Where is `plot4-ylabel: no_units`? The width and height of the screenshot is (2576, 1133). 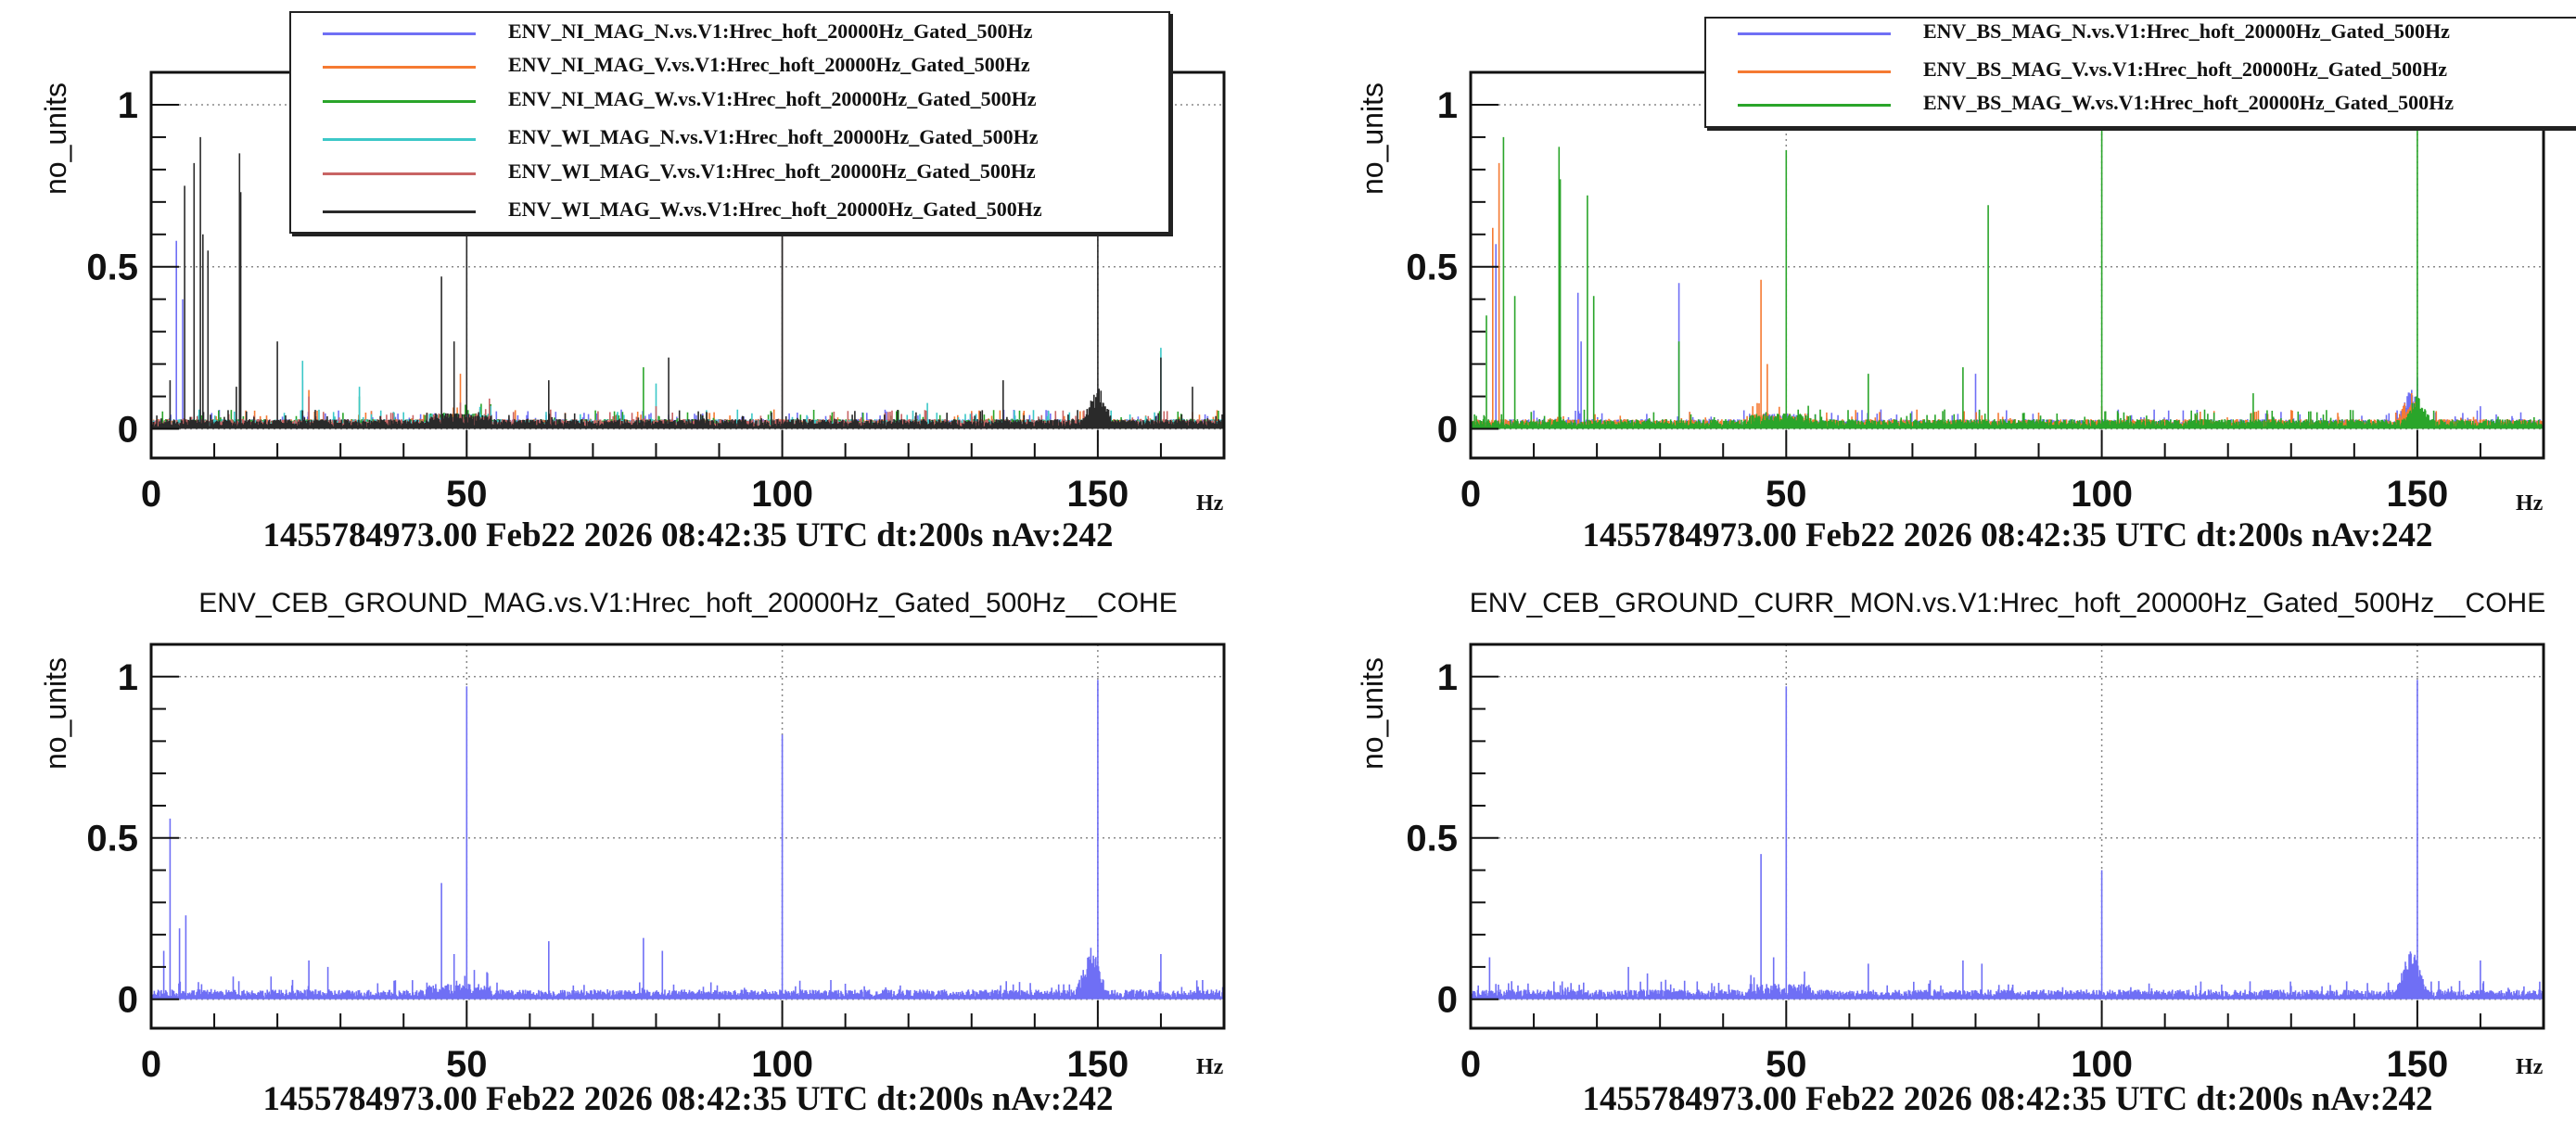
plot4-ylabel: no_units is located at coordinates (1372, 713).